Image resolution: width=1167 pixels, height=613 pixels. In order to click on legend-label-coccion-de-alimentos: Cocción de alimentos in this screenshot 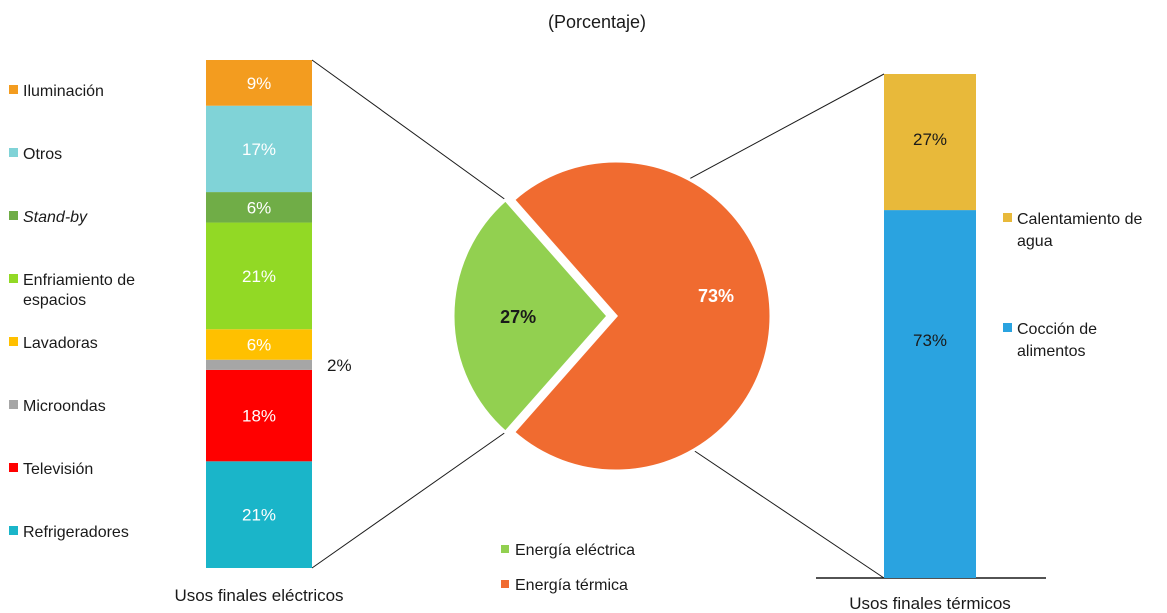, I will do `click(1057, 340)`.